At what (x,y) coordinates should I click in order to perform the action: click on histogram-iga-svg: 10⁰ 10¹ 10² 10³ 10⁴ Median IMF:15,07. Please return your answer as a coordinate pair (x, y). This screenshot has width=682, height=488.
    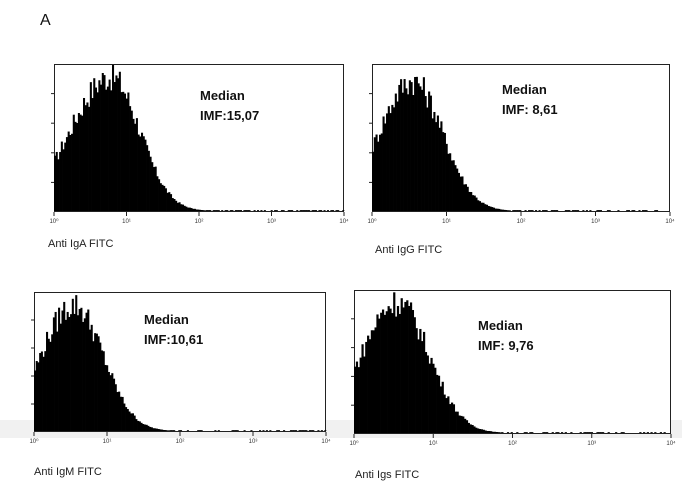
    Looking at the image, I should click on (199, 144).